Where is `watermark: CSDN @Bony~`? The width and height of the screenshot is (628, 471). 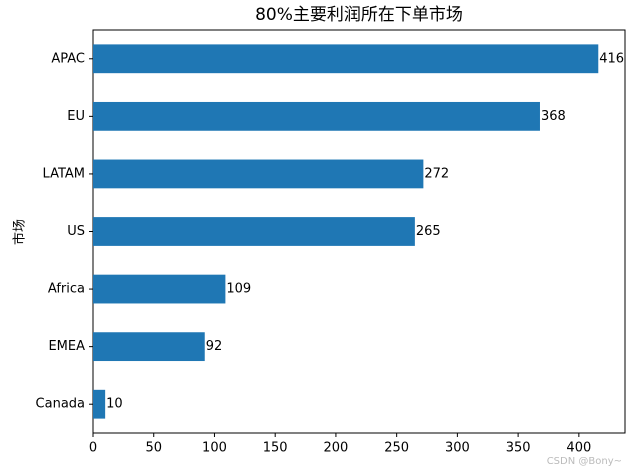
watermark: CSDN @Bony~ is located at coordinates (584, 461).